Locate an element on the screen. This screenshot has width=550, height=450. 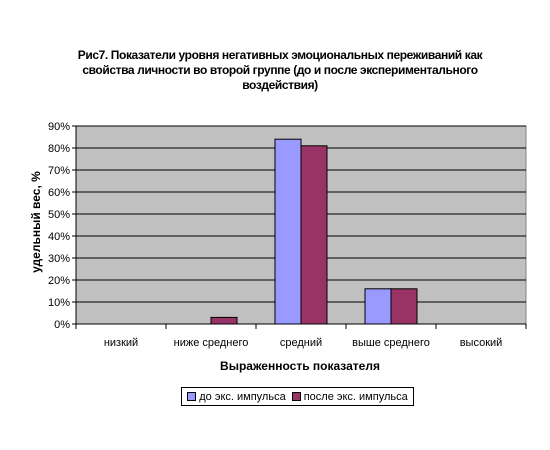
y-tick-label: 0% is located at coordinates (62, 325).